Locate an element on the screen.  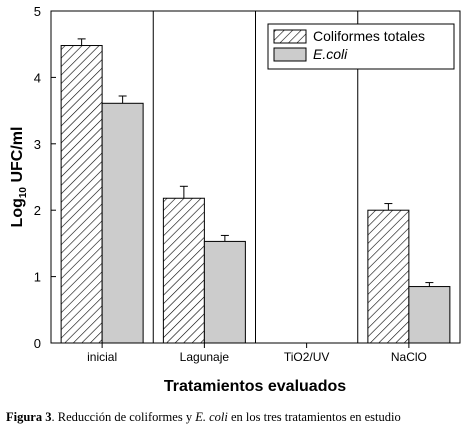
y-tick-label: 0 is located at coordinates (37, 343).